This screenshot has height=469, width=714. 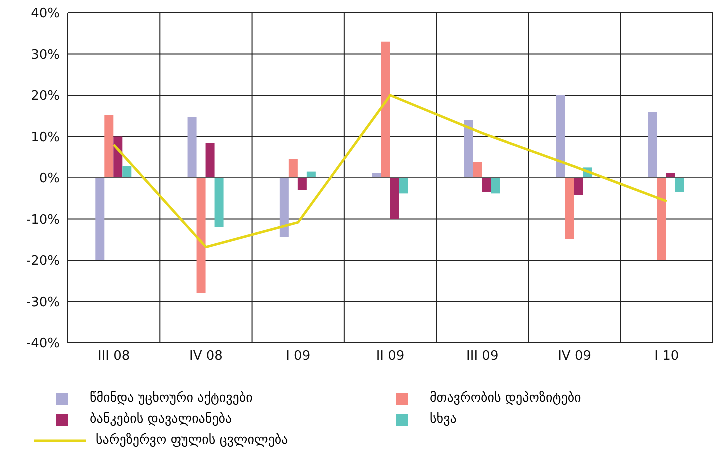 I want to click on y-tick-label: -10%, so click(x=43, y=220).